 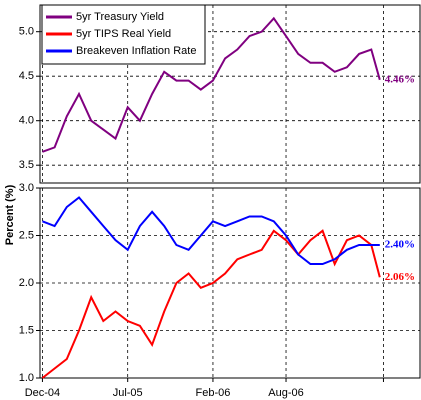 What do you see at coordinates (26, 330) in the screenshot?
I see `y-tick-label: 1.5` at bounding box center [26, 330].